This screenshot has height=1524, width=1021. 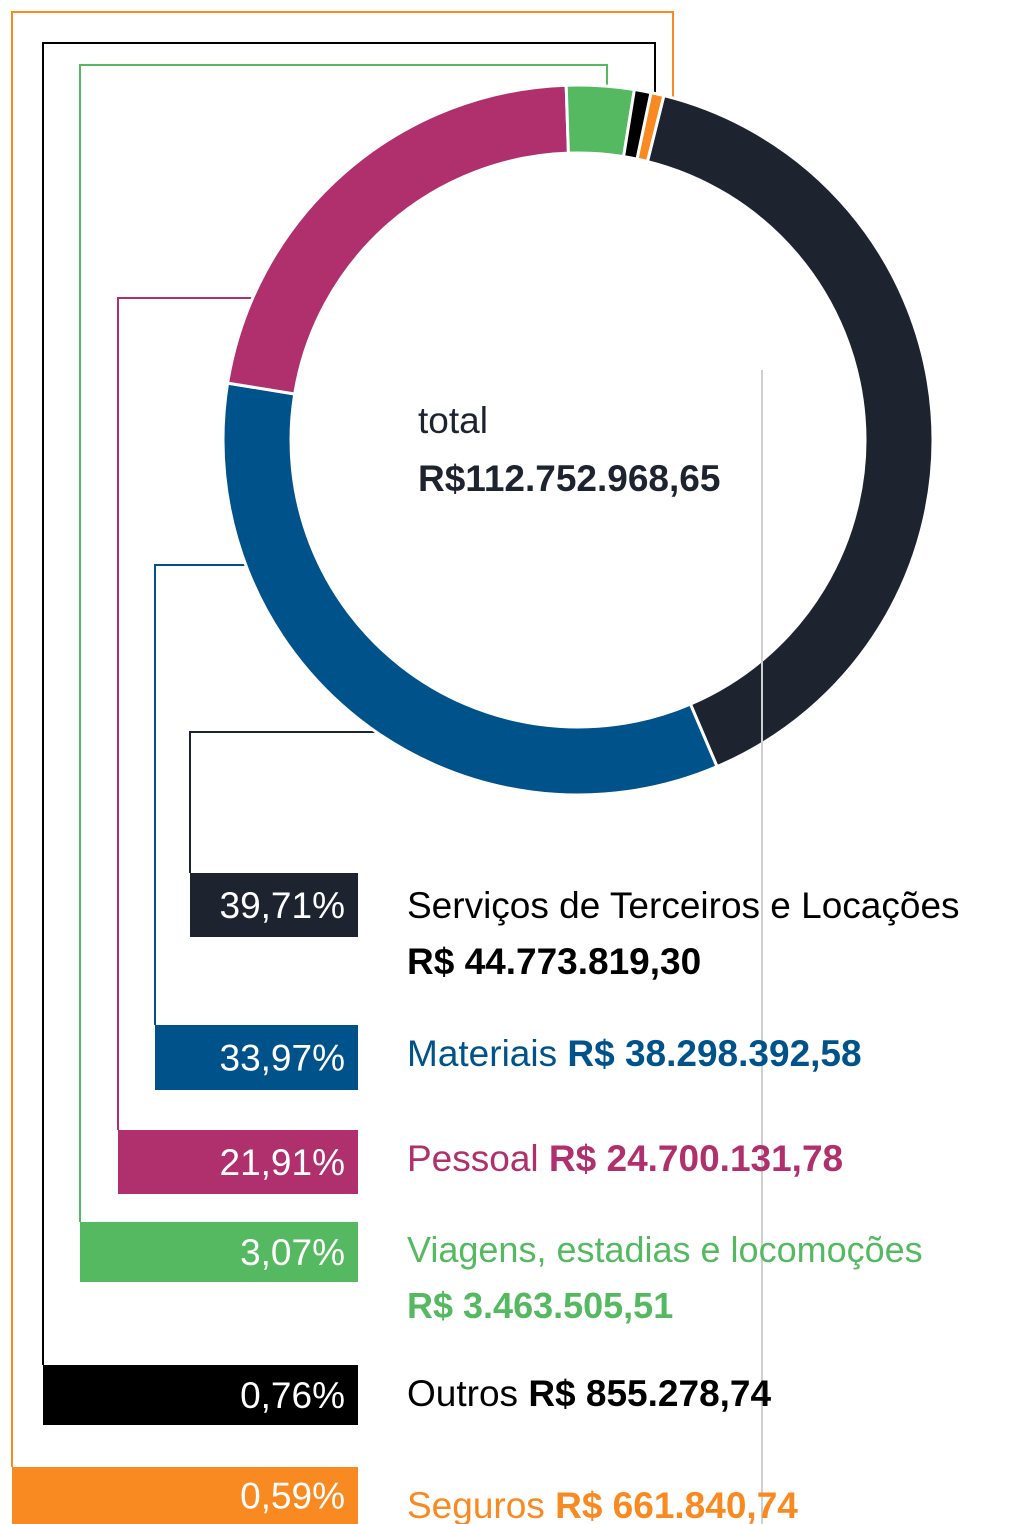 I want to click on percent-label: 21,91%, so click(x=283, y=1162).